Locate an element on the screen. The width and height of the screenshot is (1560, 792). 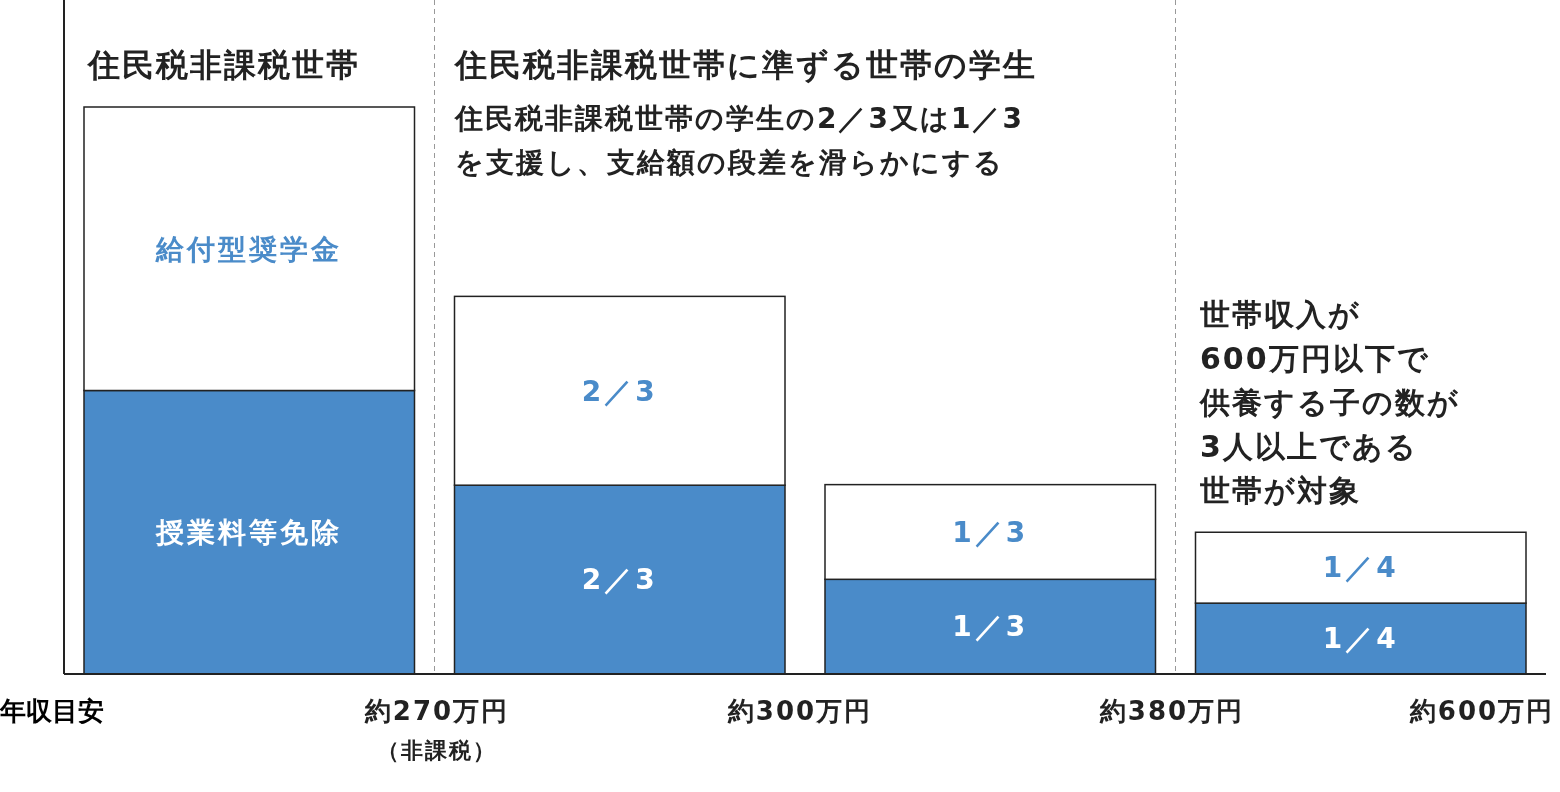
series-label: 給付型奨学金 is located at coordinates (249, 249).